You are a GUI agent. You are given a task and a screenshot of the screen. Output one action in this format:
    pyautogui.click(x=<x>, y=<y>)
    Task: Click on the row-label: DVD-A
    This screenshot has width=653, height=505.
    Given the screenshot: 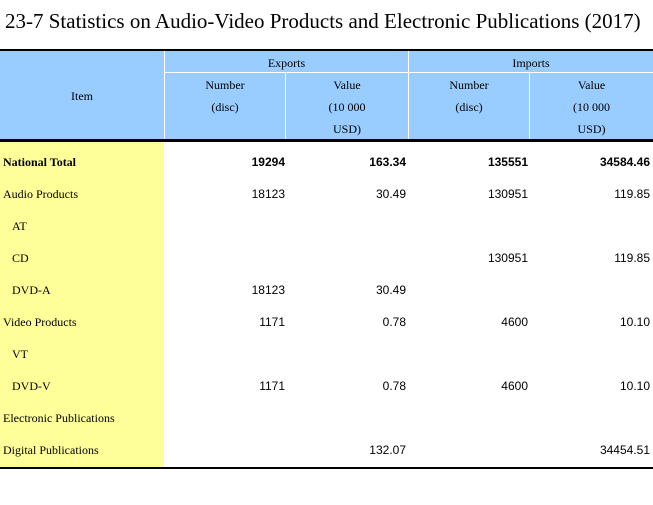 What is the action you would take?
    pyautogui.click(x=31, y=290)
    